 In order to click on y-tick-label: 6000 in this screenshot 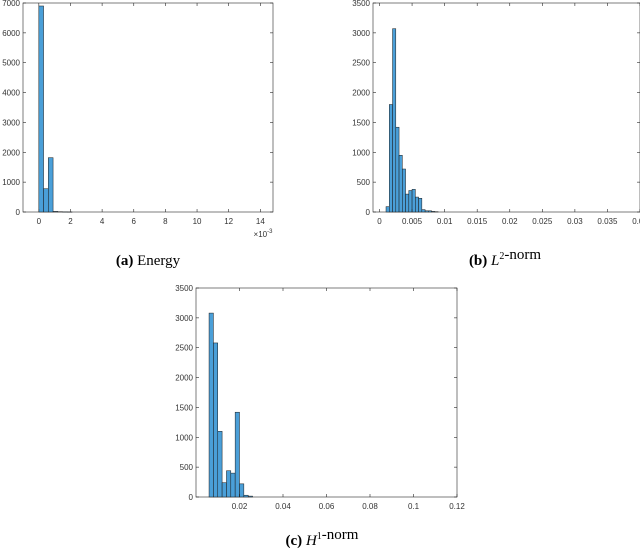, I will do `click(11, 33)`.